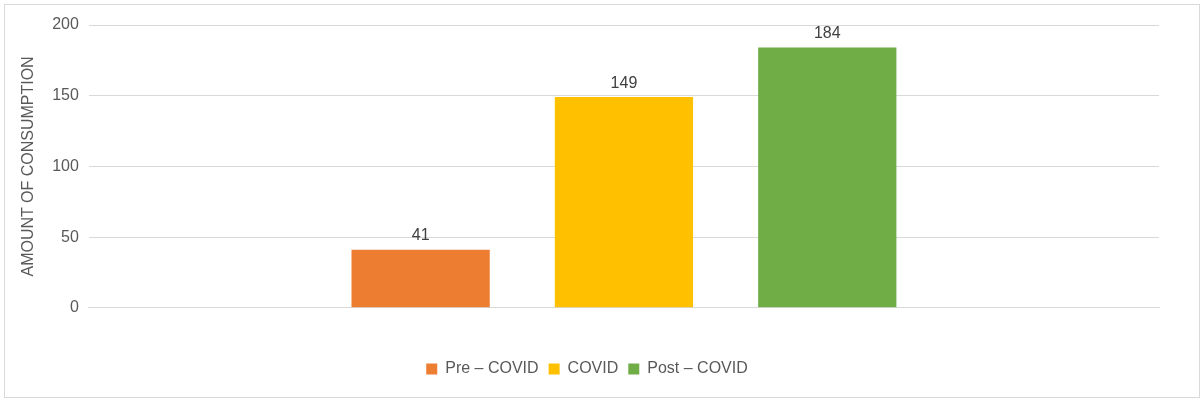 The image size is (1204, 401). What do you see at coordinates (492, 368) in the screenshot?
I see `legend-label: Pre – COVID` at bounding box center [492, 368].